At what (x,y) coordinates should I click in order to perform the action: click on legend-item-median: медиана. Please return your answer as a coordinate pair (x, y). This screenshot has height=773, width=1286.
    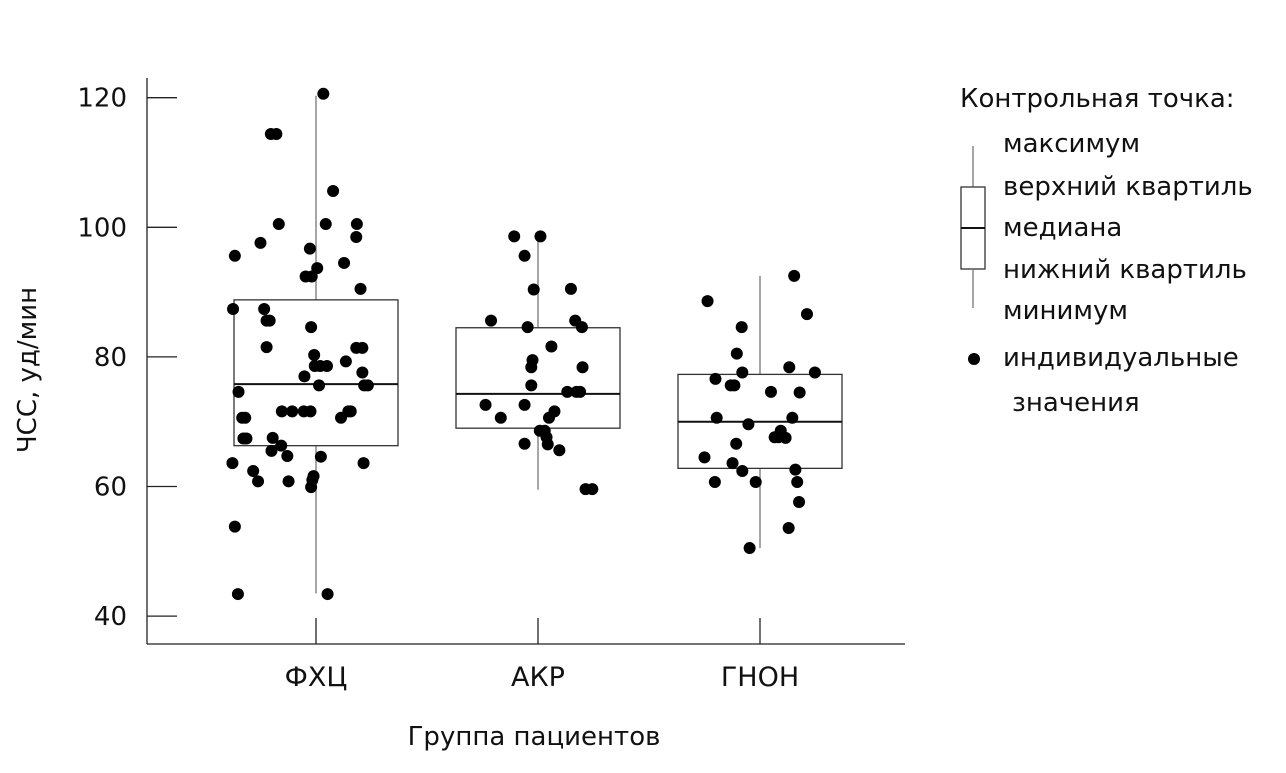
    Looking at the image, I should click on (1062, 228).